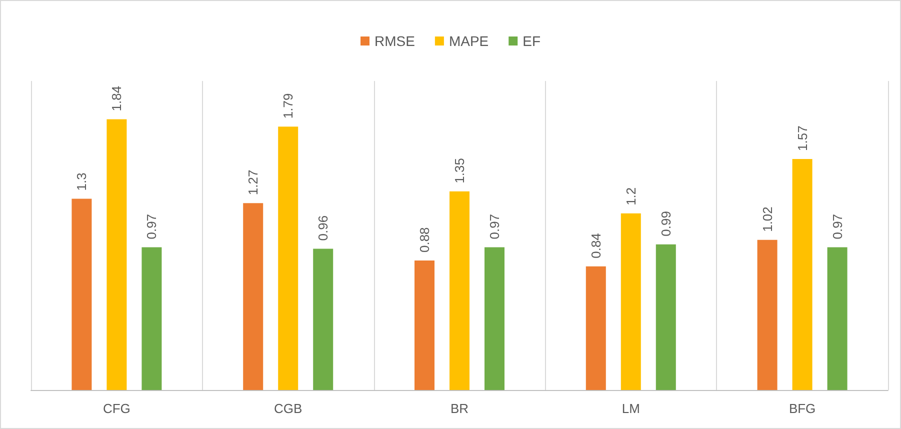 This screenshot has width=901, height=429. What do you see at coordinates (630, 196) in the screenshot?
I see `data-label: 1.2` at bounding box center [630, 196].